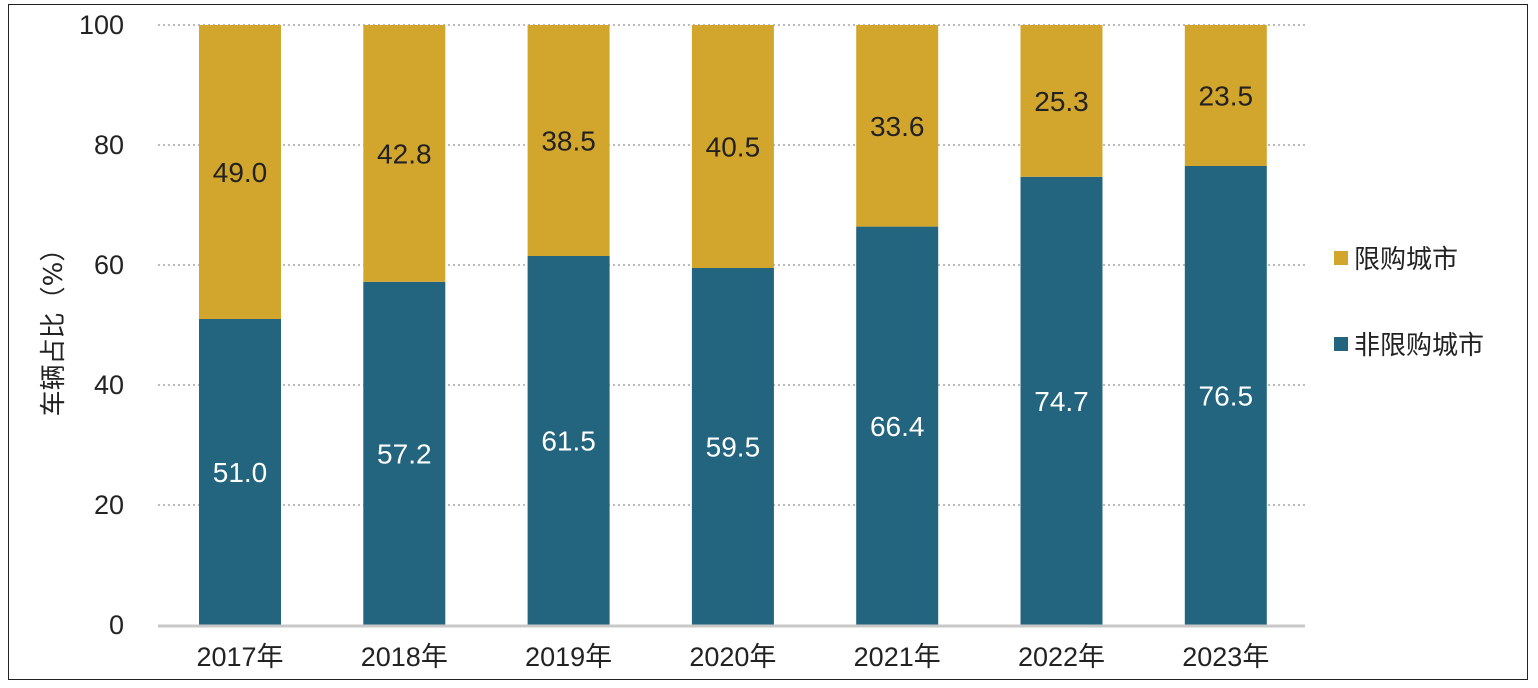 Image resolution: width=1538 pixels, height=688 pixels. I want to click on y-axis-ticks: 0 20 40 60 80 100, so click(101, 325).